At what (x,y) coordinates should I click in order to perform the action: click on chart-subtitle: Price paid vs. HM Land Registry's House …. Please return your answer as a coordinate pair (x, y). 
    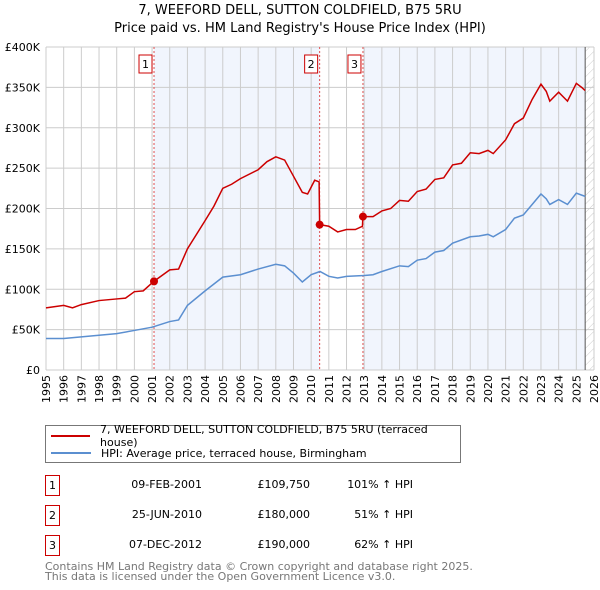
    Looking at the image, I should click on (300, 28).